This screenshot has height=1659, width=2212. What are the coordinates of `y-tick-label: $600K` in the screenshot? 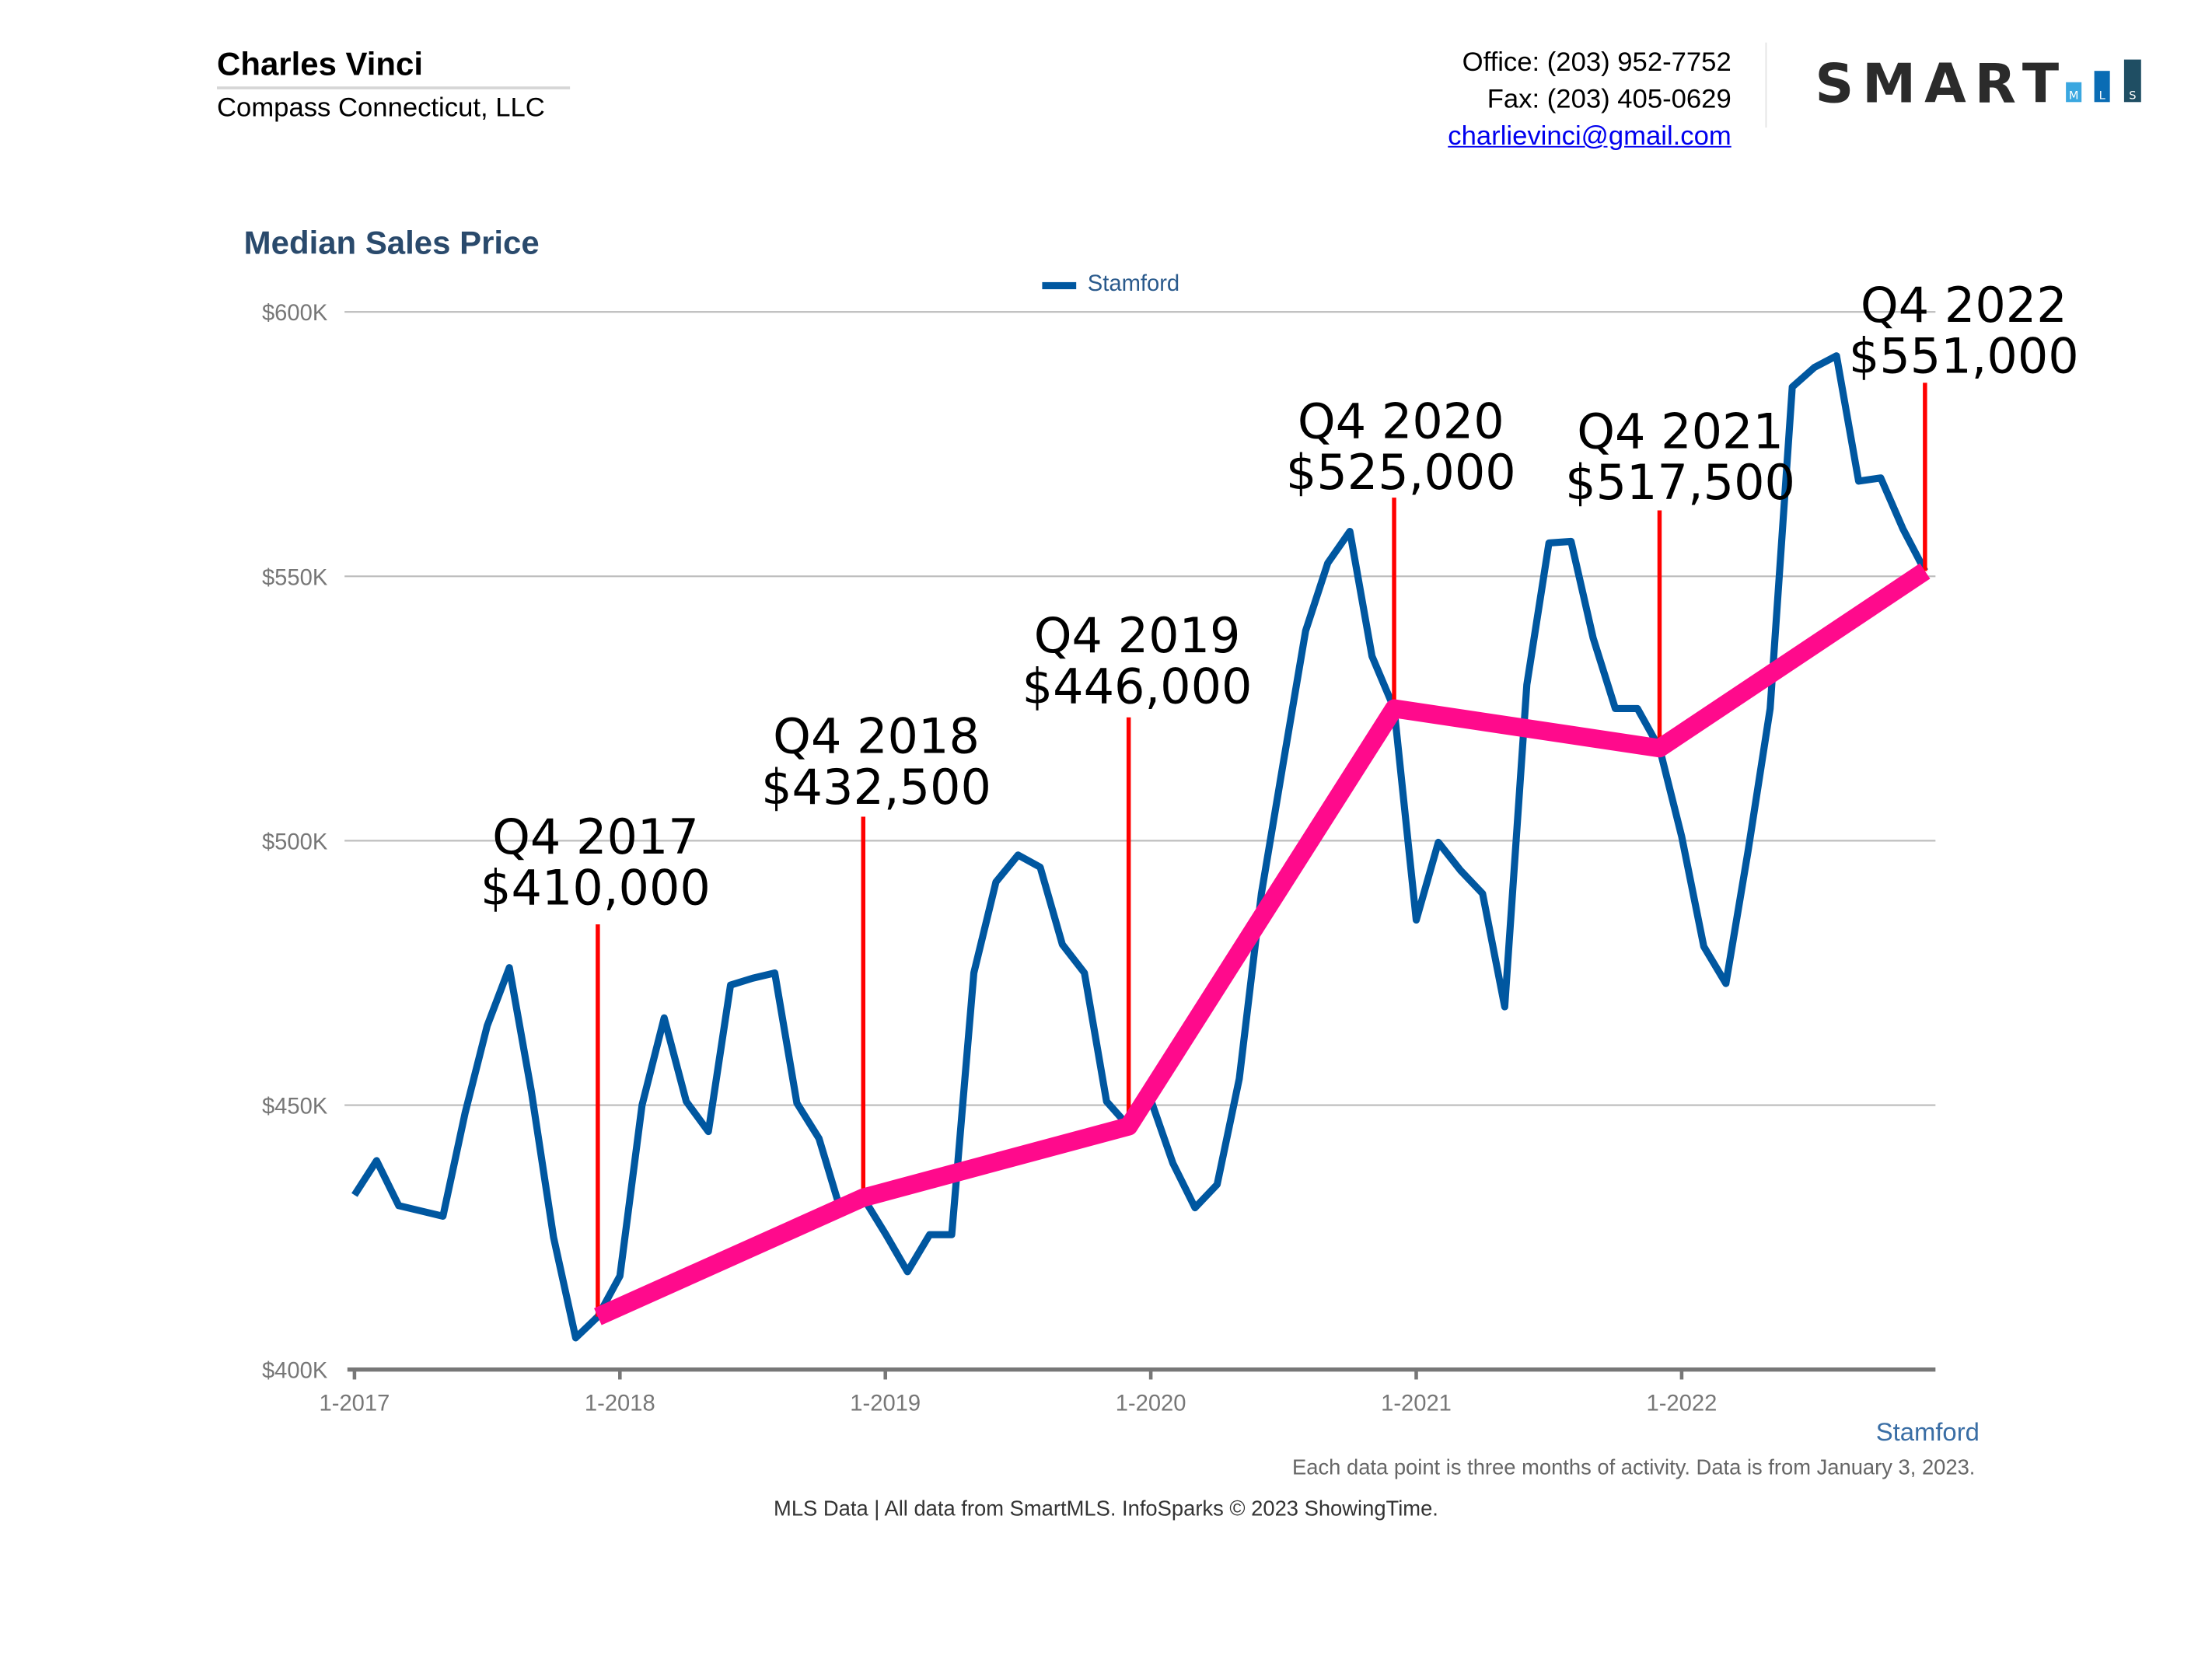 It's located at (295, 313).